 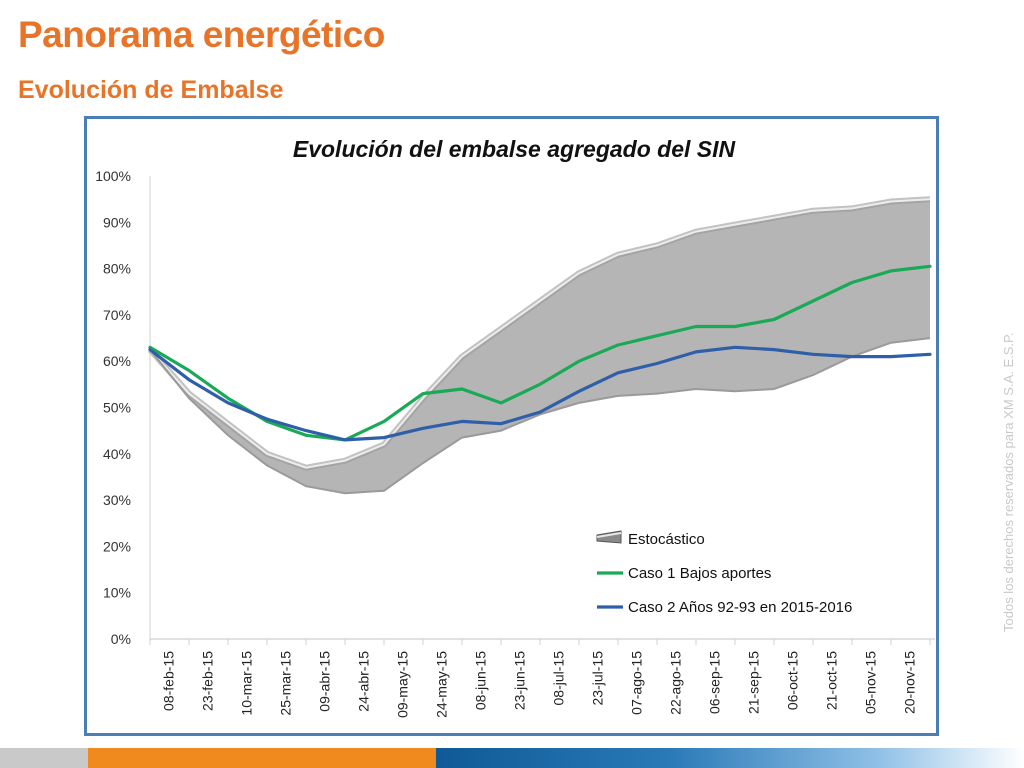 I want to click on x-tick-label: 08-jun-15, so click(x=481, y=680).